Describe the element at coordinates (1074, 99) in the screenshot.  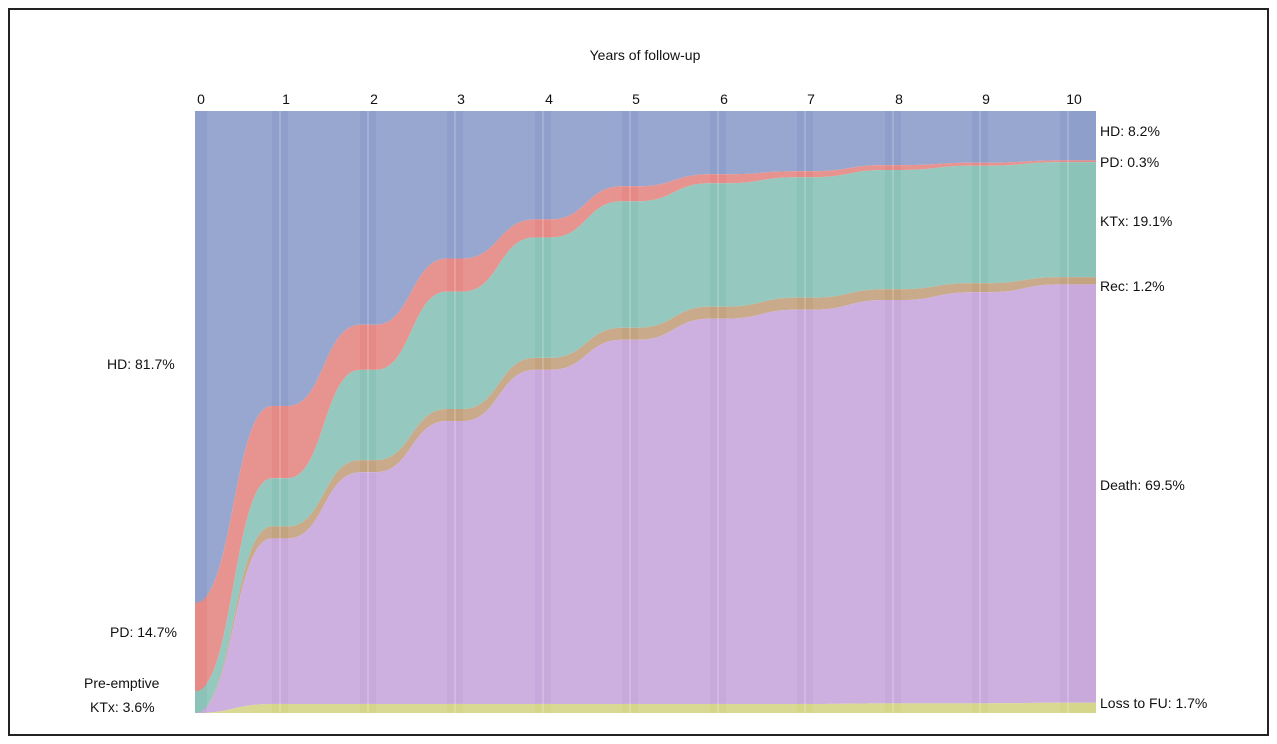
I see `x-tick-label-10: 10` at that location.